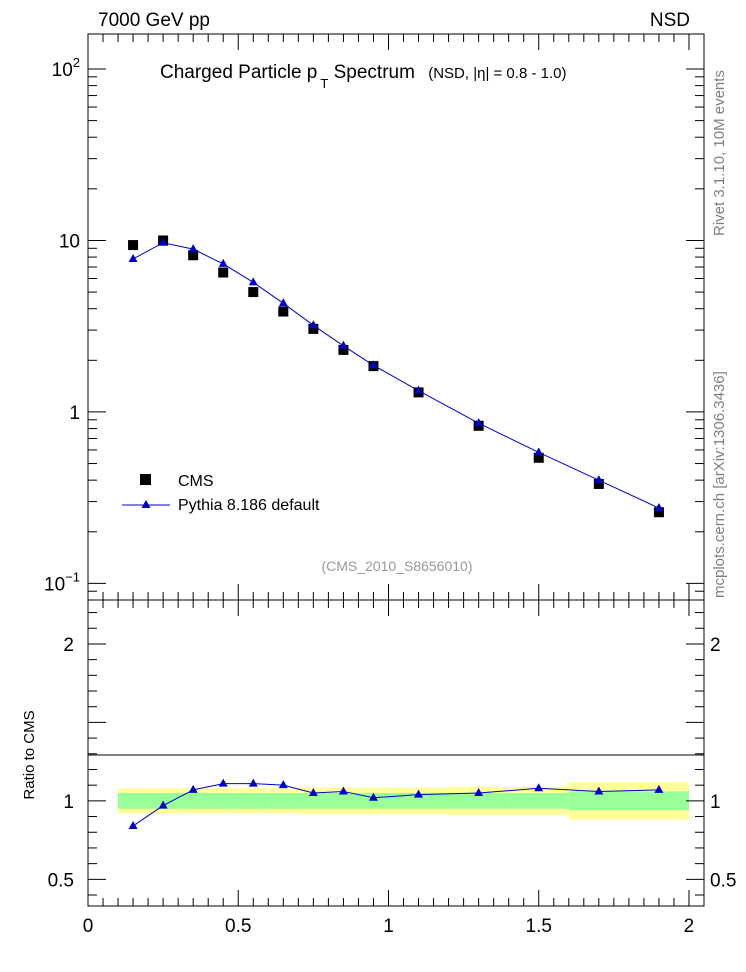 Image resolution: width=746 pixels, height=972 pixels. Describe the element at coordinates (62, 325) in the screenshot. I see `main-y-tick-labels: 10² 10 1 10⁻¹` at that location.